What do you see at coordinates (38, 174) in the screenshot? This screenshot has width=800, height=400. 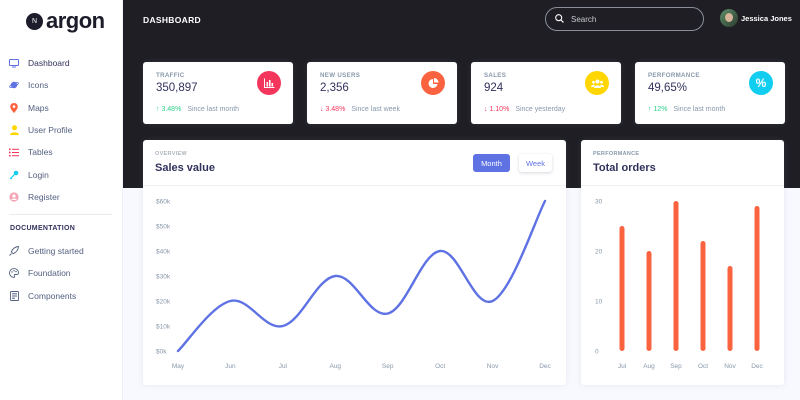 I see `sidebar-item-label: Login` at bounding box center [38, 174].